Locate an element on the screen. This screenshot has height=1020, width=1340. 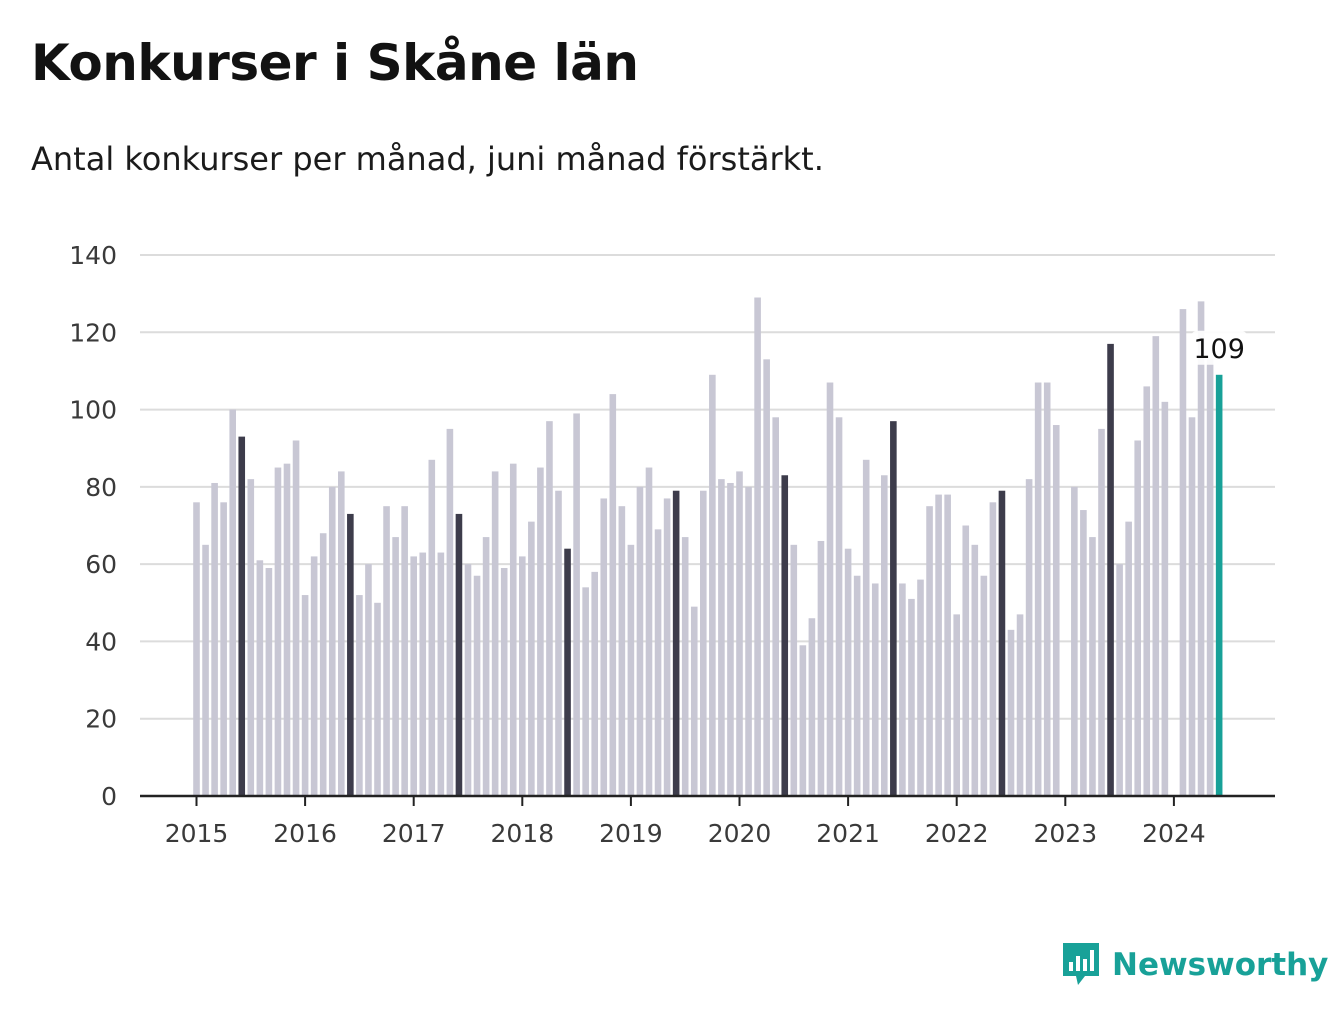
x-tick-label: 2019 is located at coordinates (631, 833).